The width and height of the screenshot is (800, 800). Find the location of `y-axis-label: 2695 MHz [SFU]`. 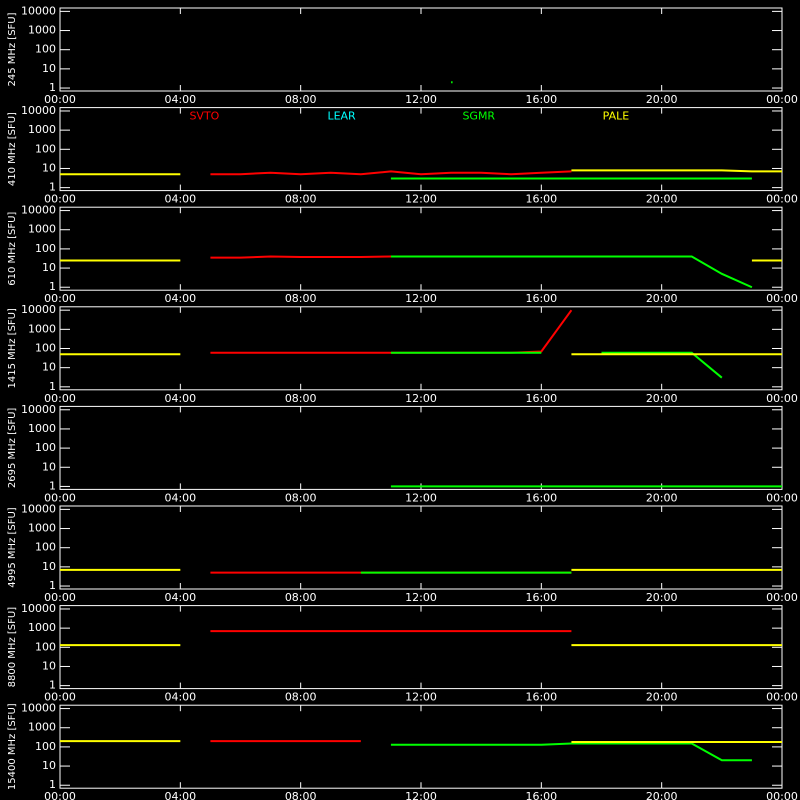

y-axis-label: 2695 MHz [SFU] is located at coordinates (12, 448).